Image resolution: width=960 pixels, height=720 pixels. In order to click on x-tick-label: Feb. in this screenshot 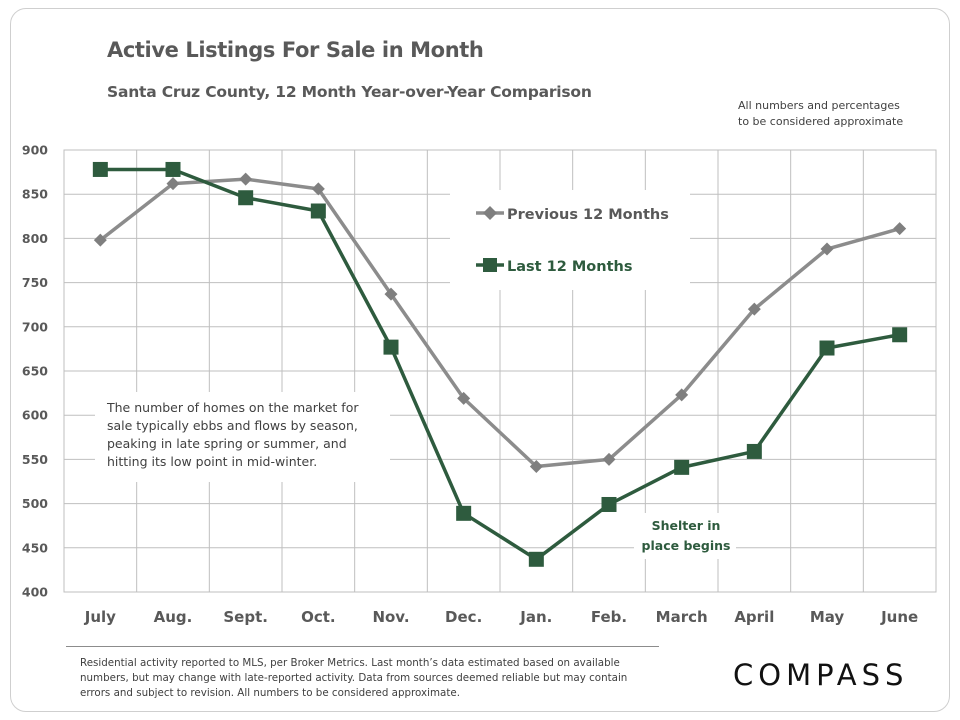, I will do `click(609, 617)`.